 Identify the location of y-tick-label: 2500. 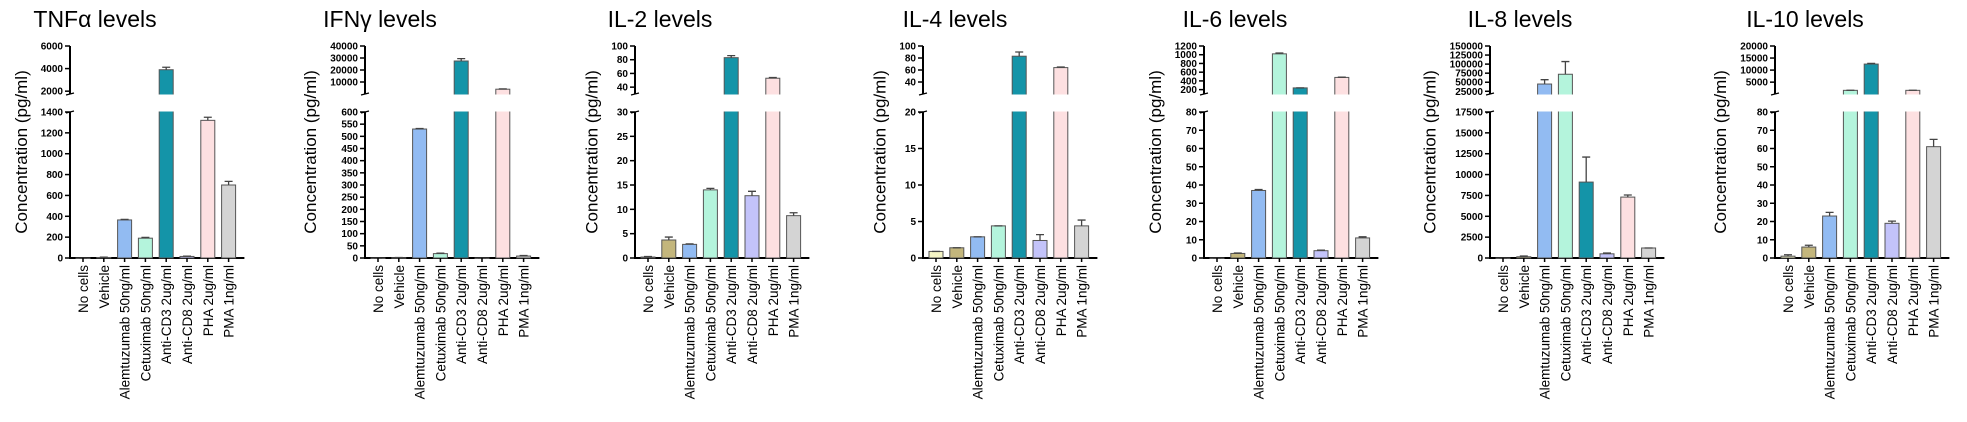
(1472, 238).